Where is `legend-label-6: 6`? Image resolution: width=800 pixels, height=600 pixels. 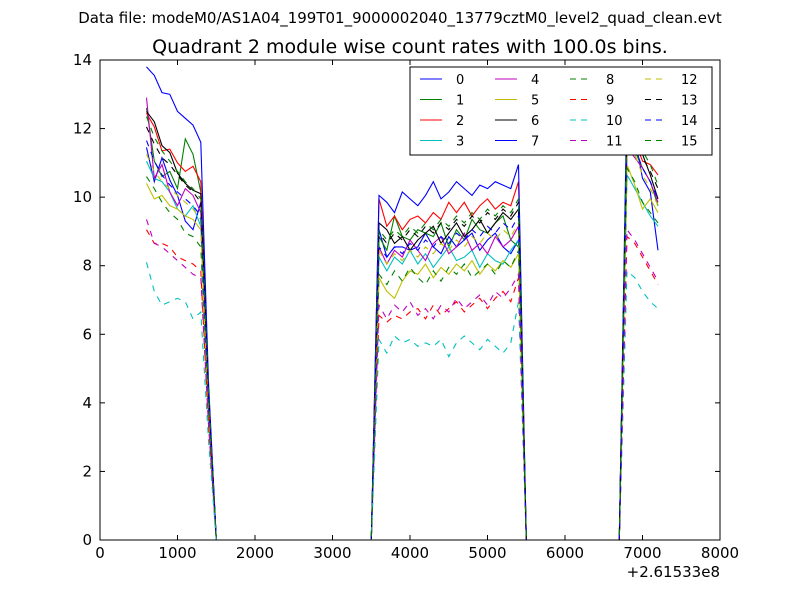
legend-label-6: 6 is located at coordinates (535, 121).